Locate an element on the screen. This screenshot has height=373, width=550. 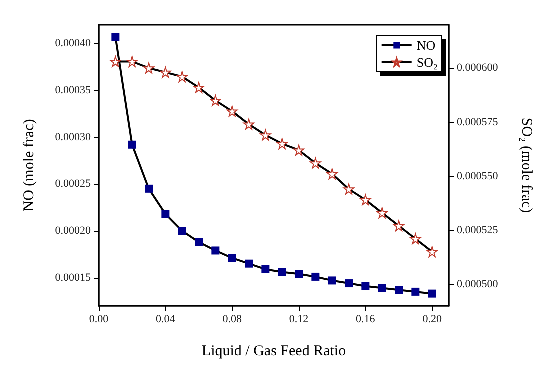
x-axis-title: Liquid / Gas Feed Ratio is located at coordinates (274, 352).